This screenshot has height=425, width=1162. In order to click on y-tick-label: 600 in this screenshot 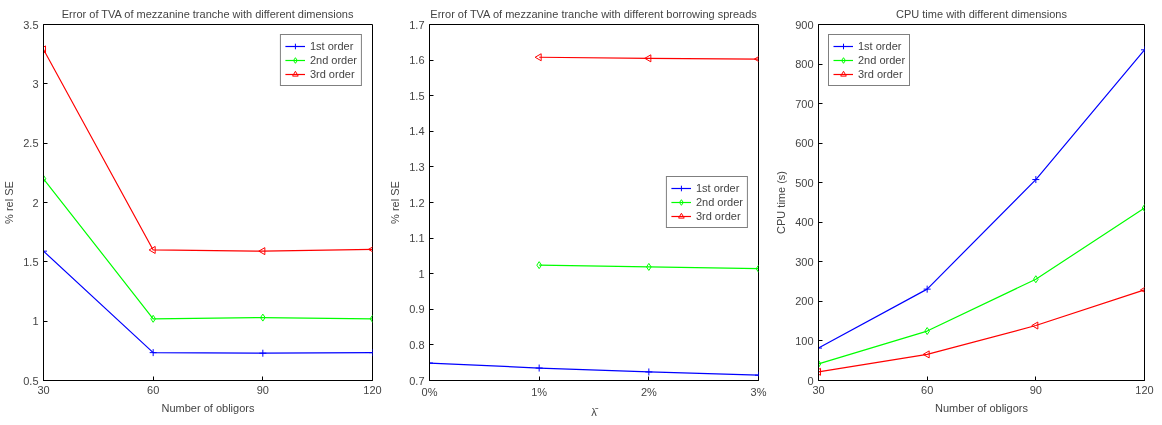, I will do `click(804, 143)`.